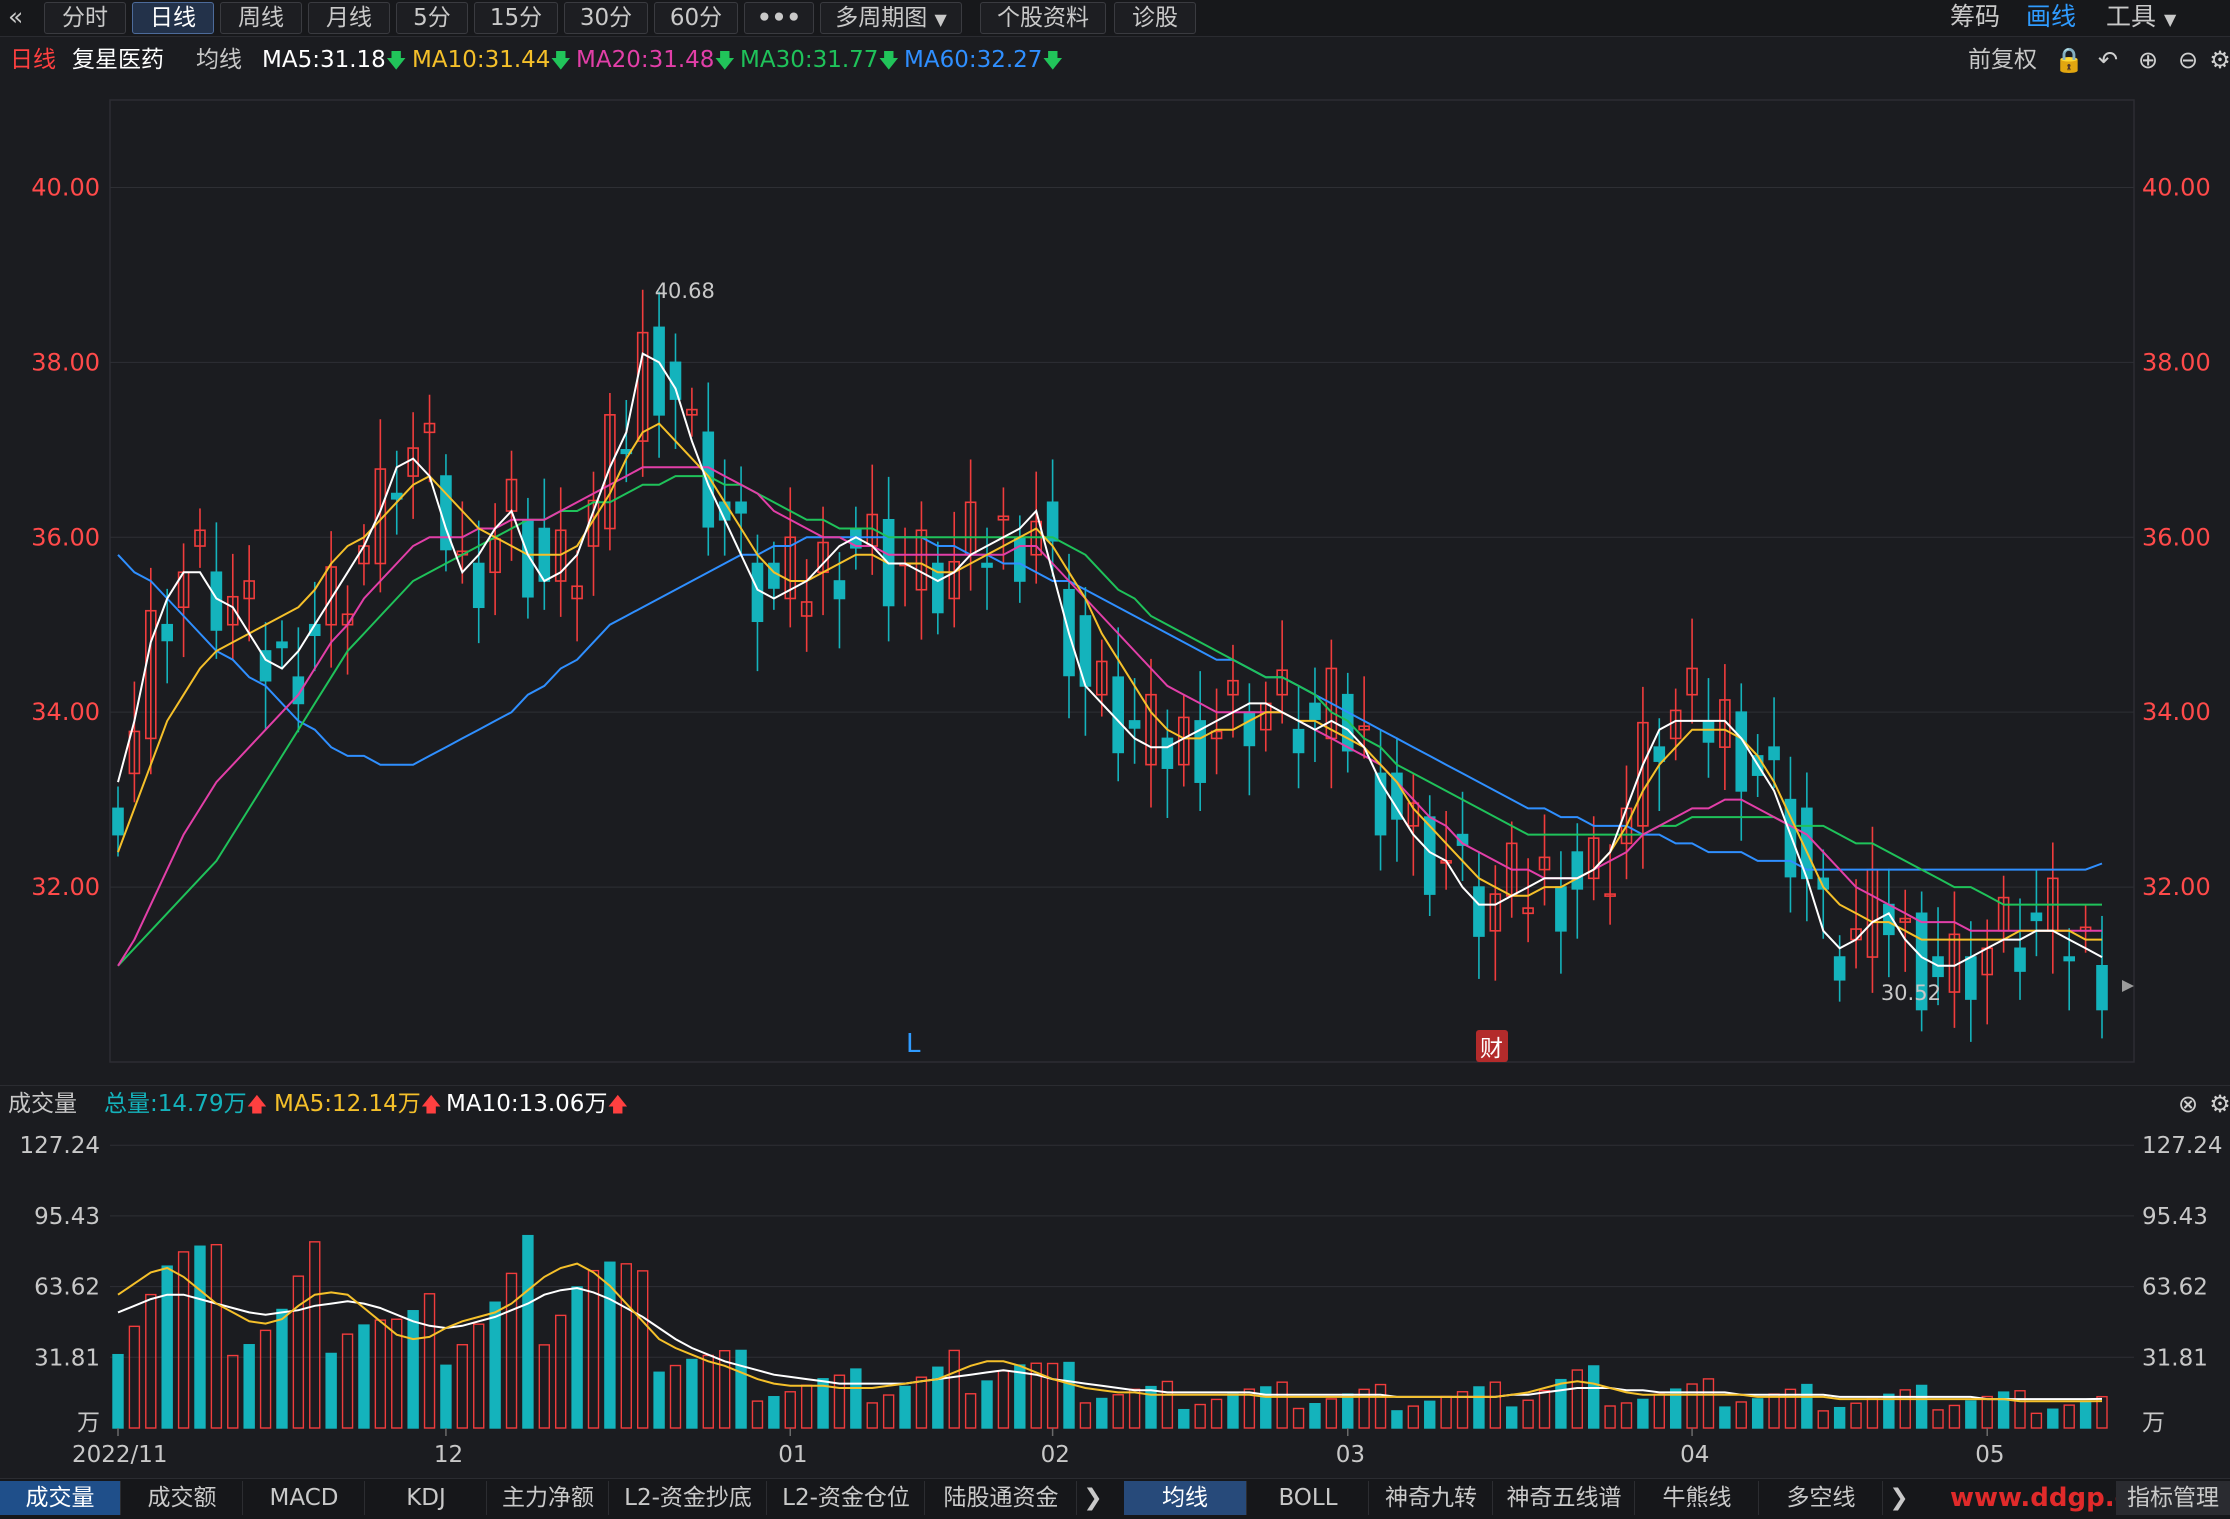  I want to click on ma-label: 均线, so click(219, 60).